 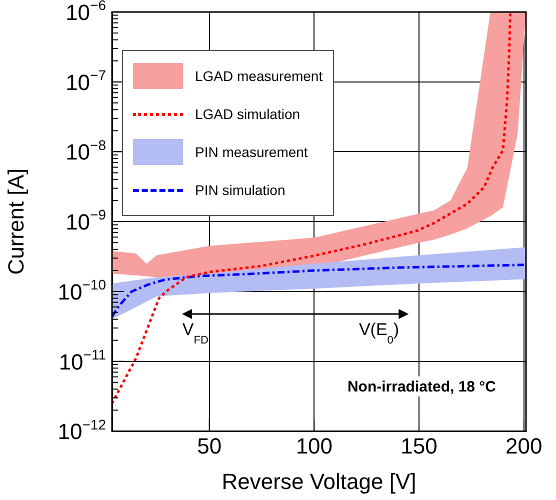 I want to click on legend-label: LGAD measurement, so click(x=259, y=76).